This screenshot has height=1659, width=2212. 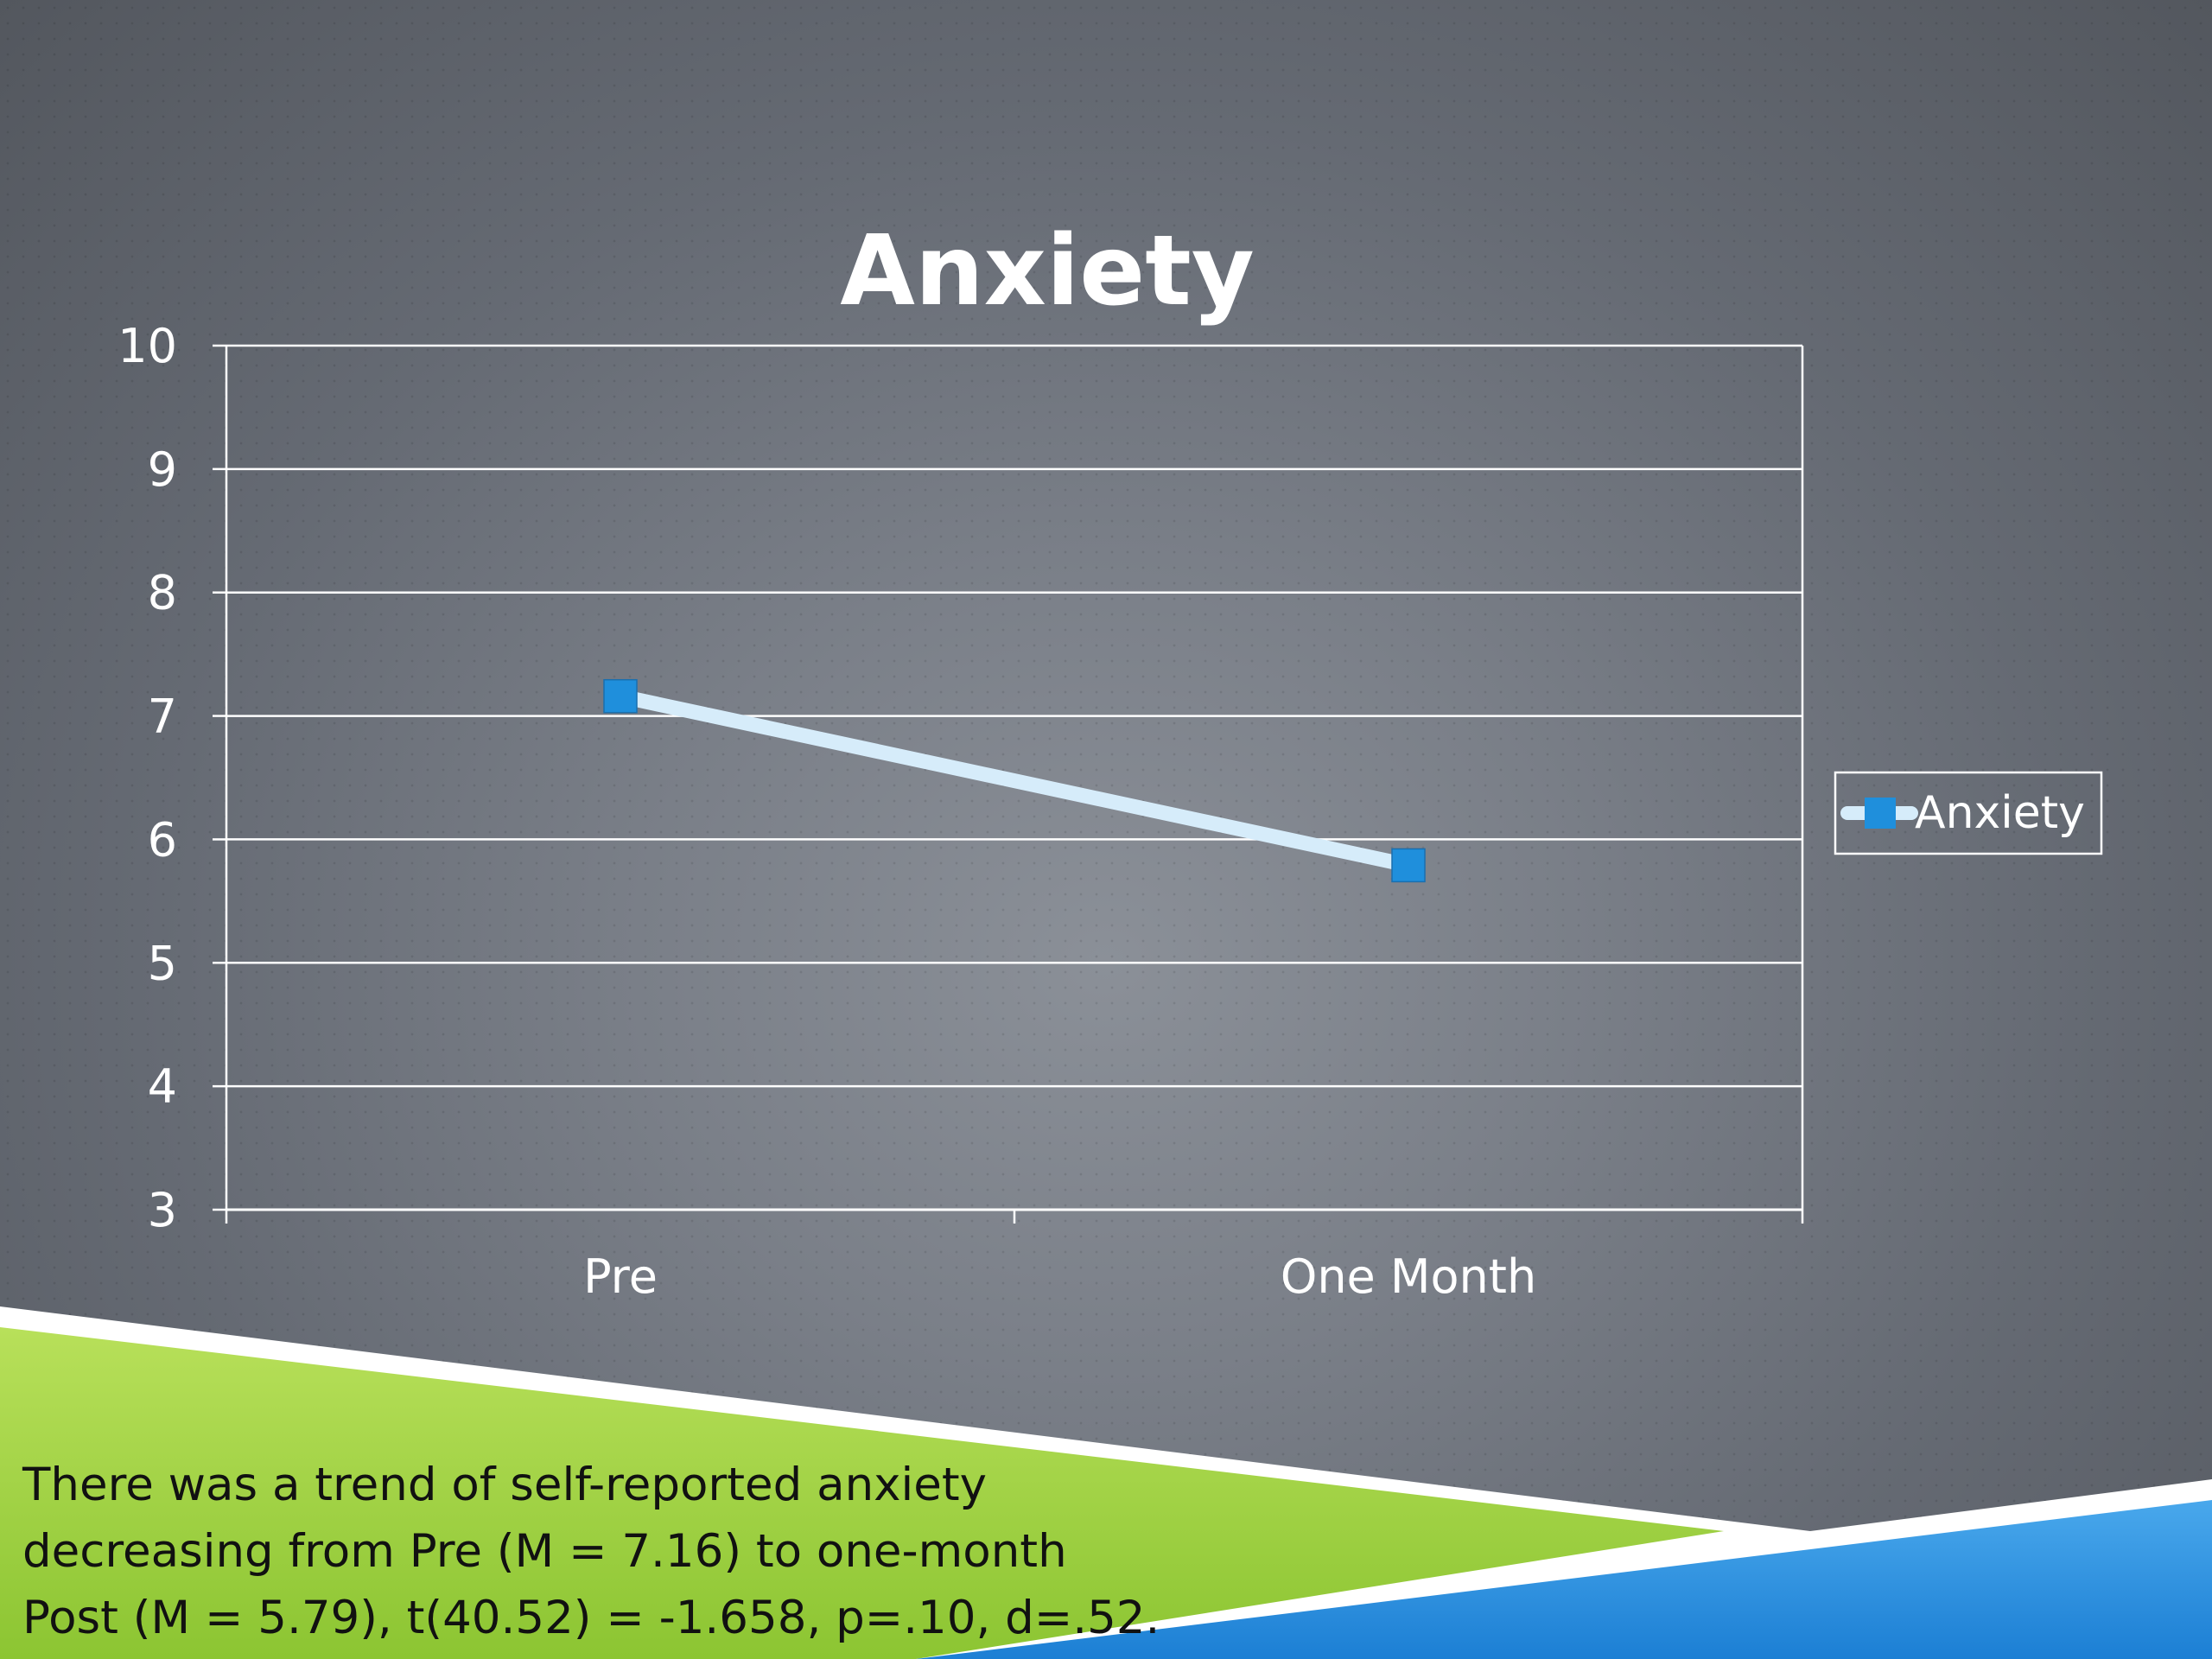 What do you see at coordinates (1564, 1579) in the screenshot?
I see `blue-band` at bounding box center [1564, 1579].